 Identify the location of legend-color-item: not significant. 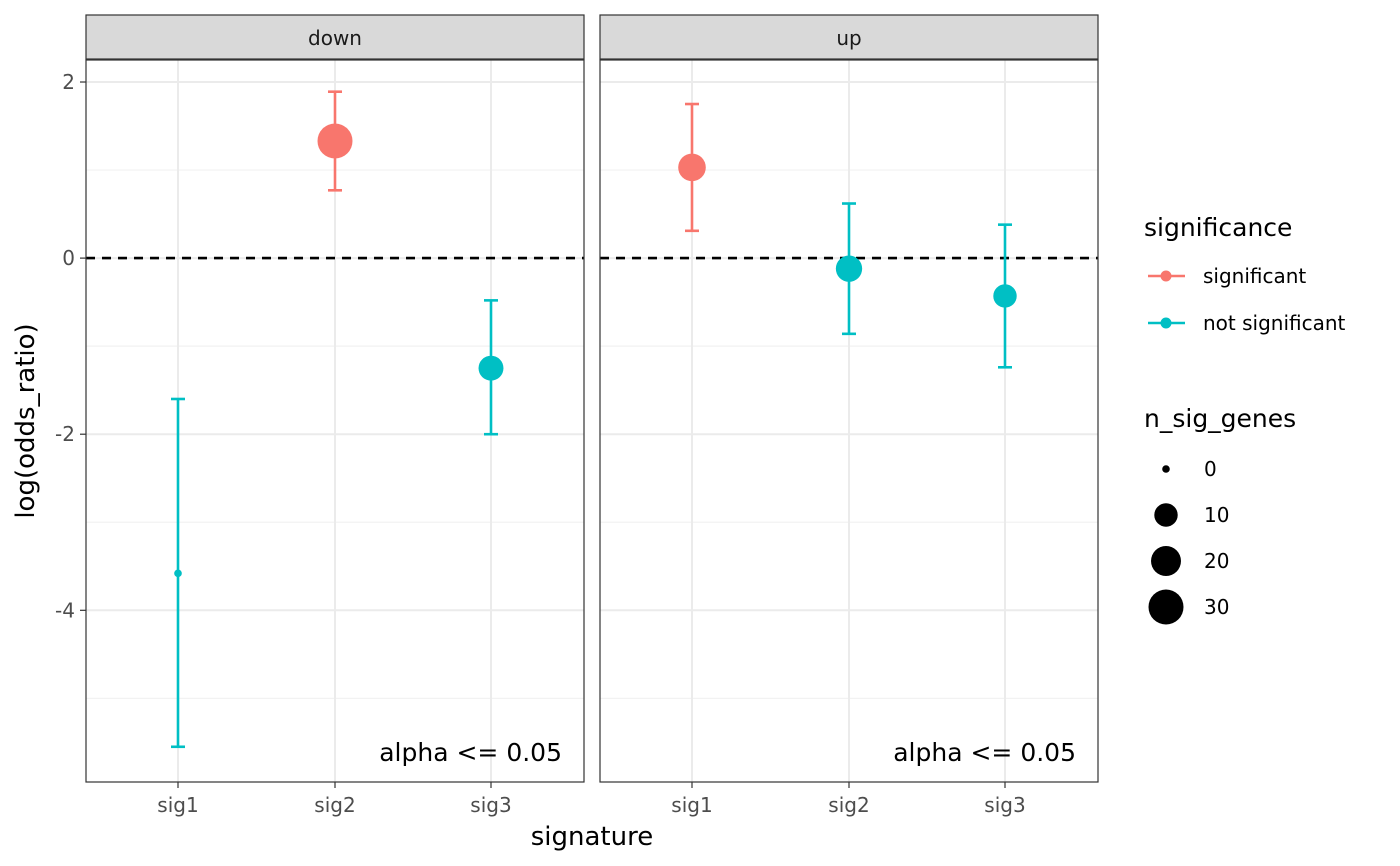
(1247, 323).